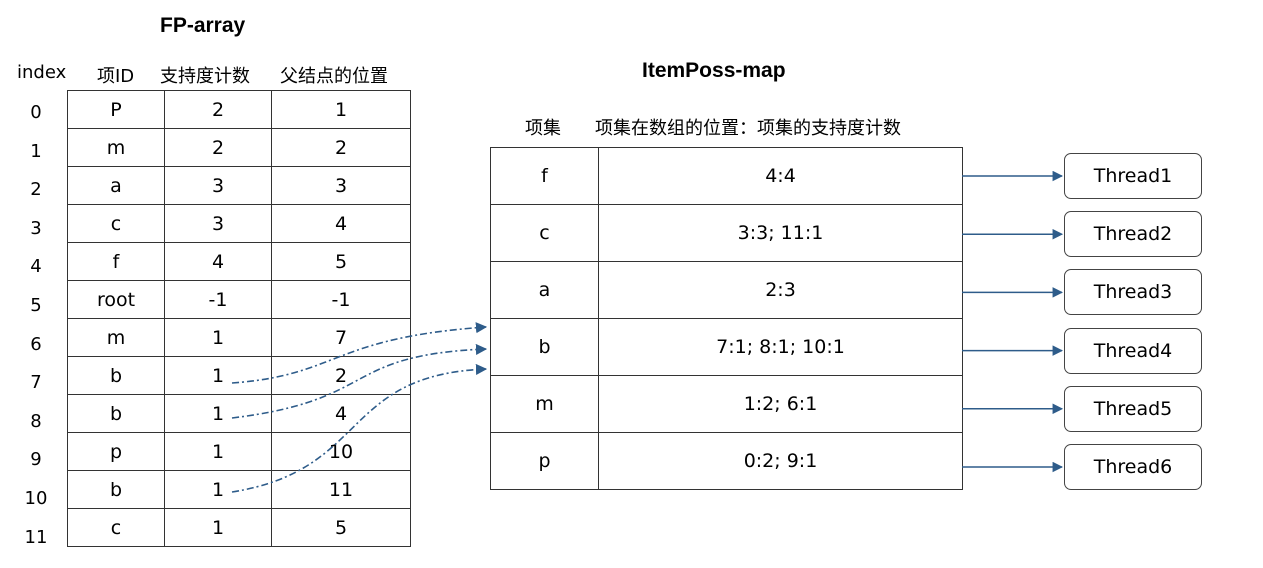 The height and width of the screenshot is (568, 1263). What do you see at coordinates (780, 347) in the screenshot?
I see `positions-cell: 7:1; 8:1; 10:1` at bounding box center [780, 347].